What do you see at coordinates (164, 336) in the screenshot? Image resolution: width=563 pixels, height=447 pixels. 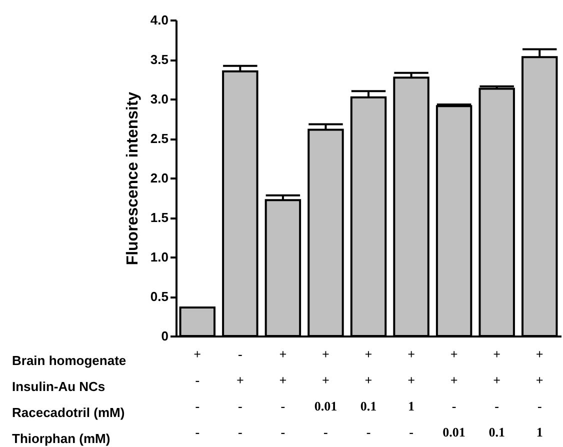 I see `y-tick-label: 0` at bounding box center [164, 336].